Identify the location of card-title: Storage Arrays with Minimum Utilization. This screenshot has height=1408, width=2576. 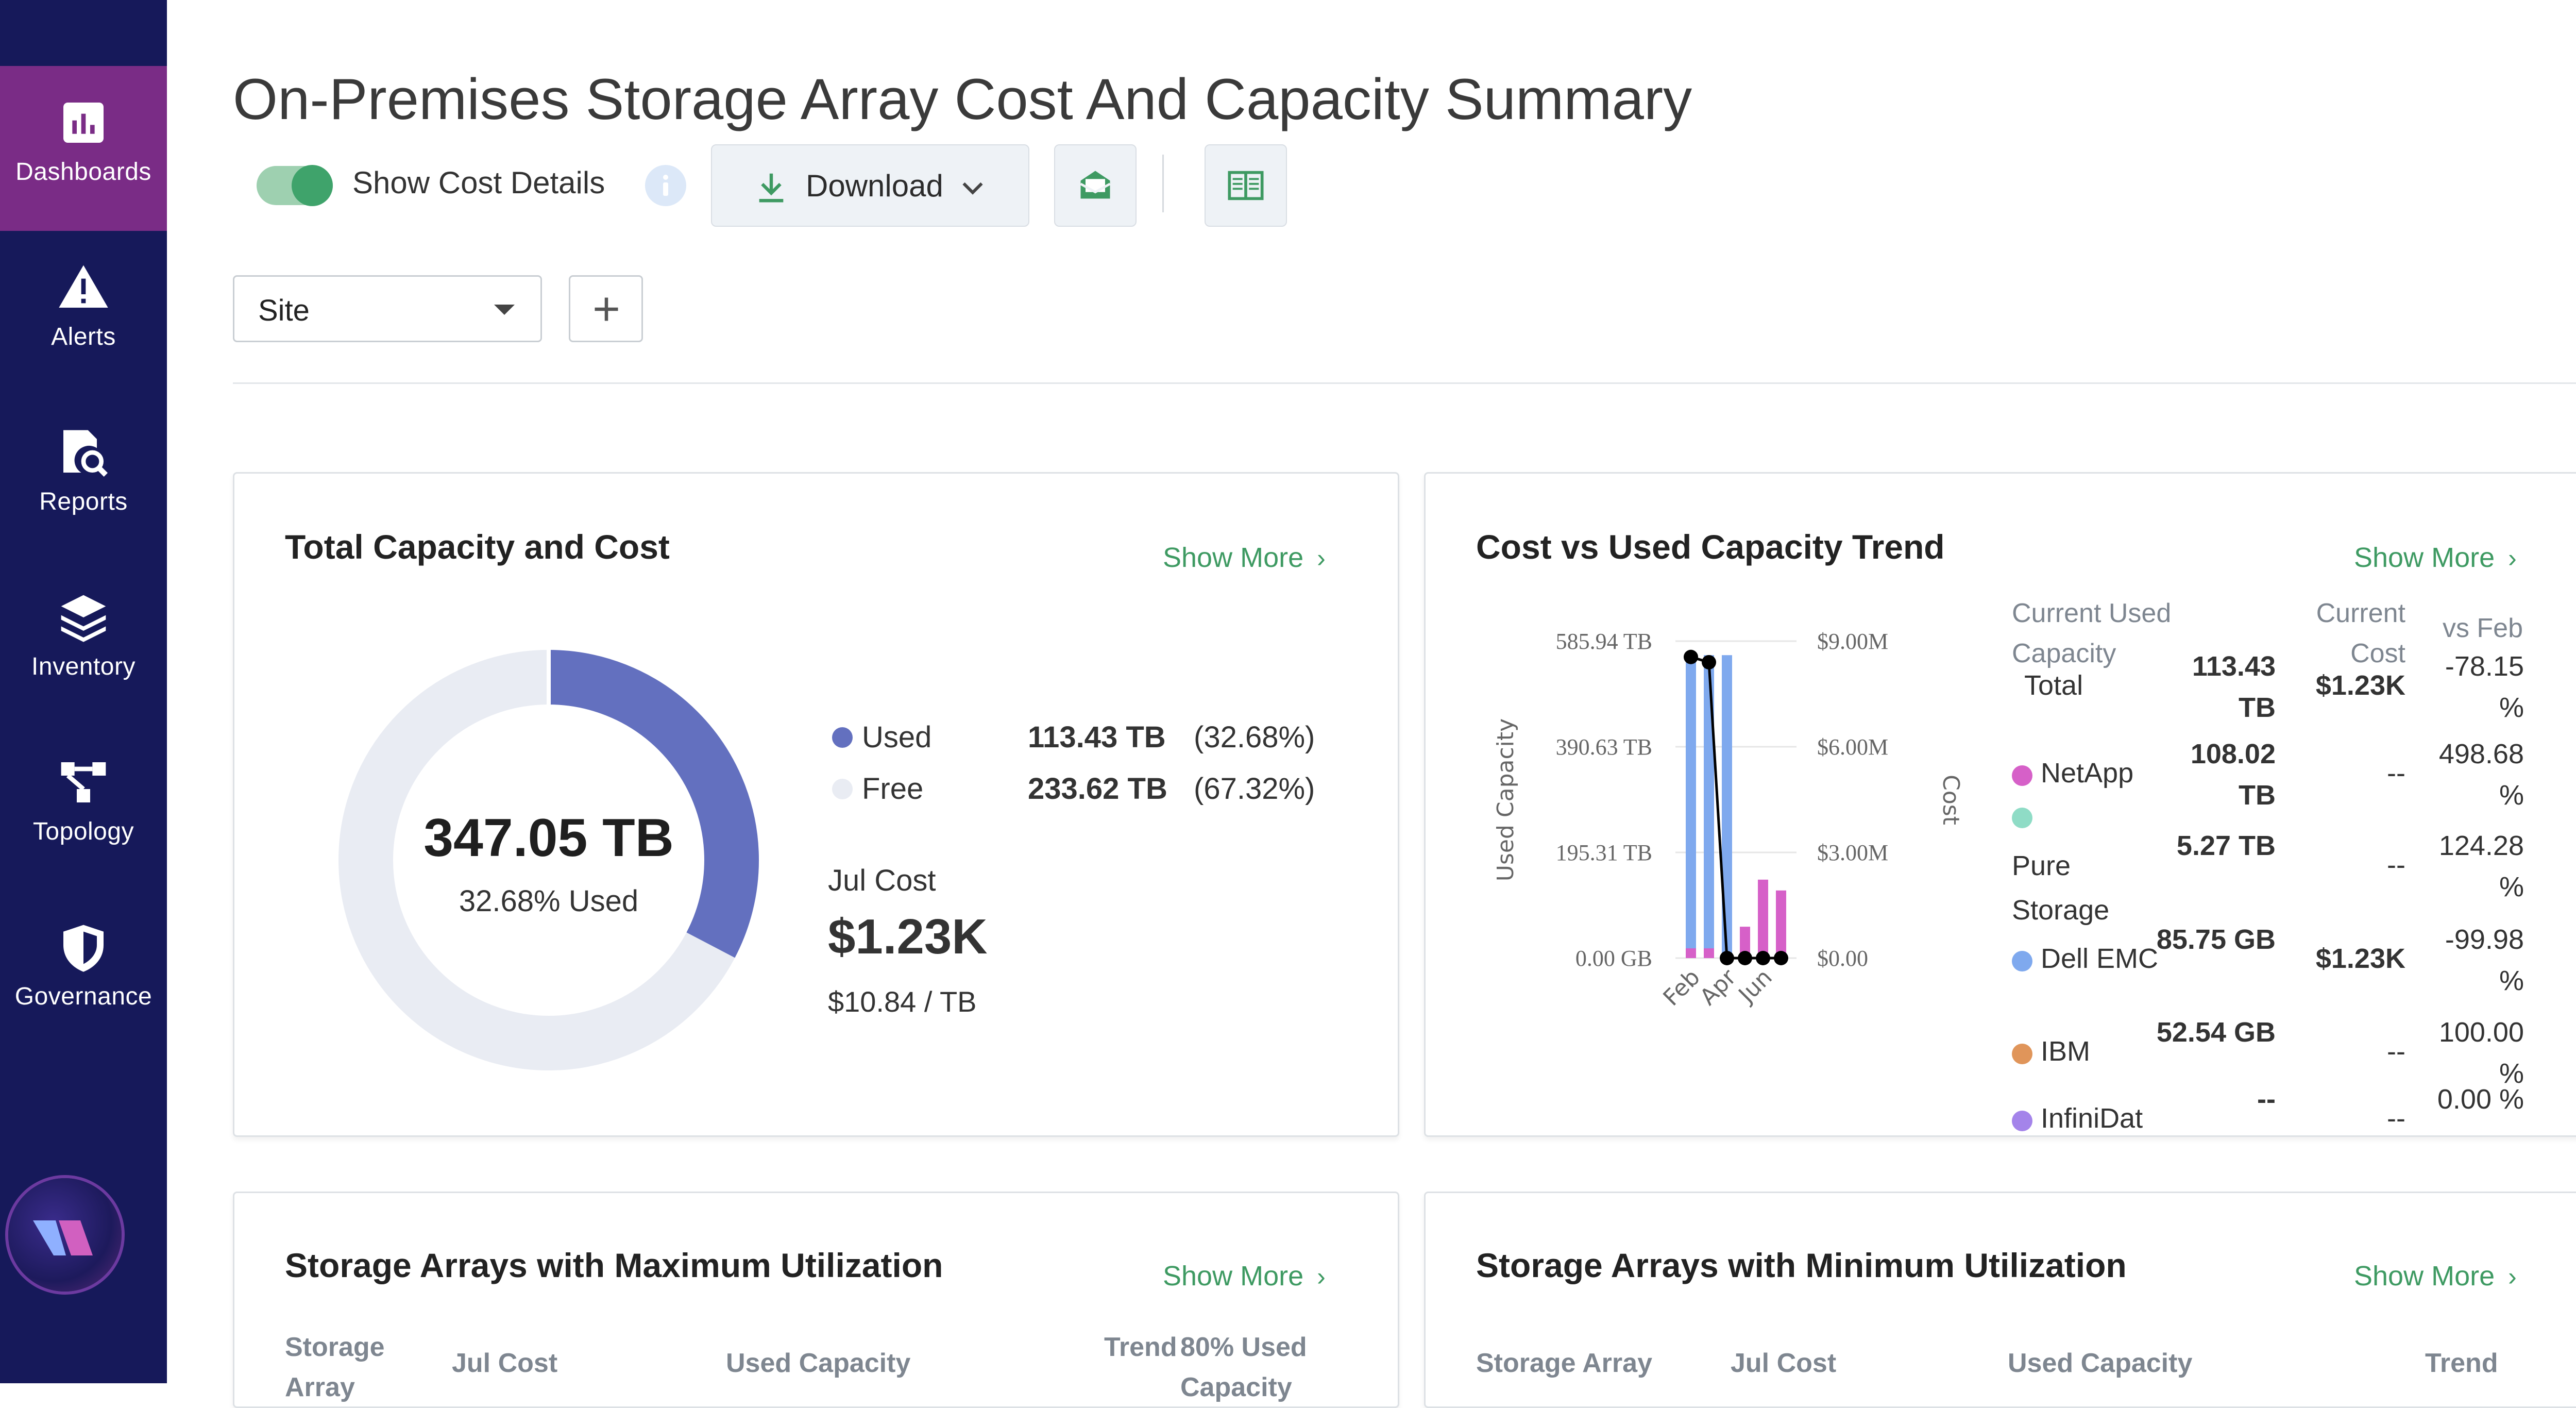
(1801, 1265).